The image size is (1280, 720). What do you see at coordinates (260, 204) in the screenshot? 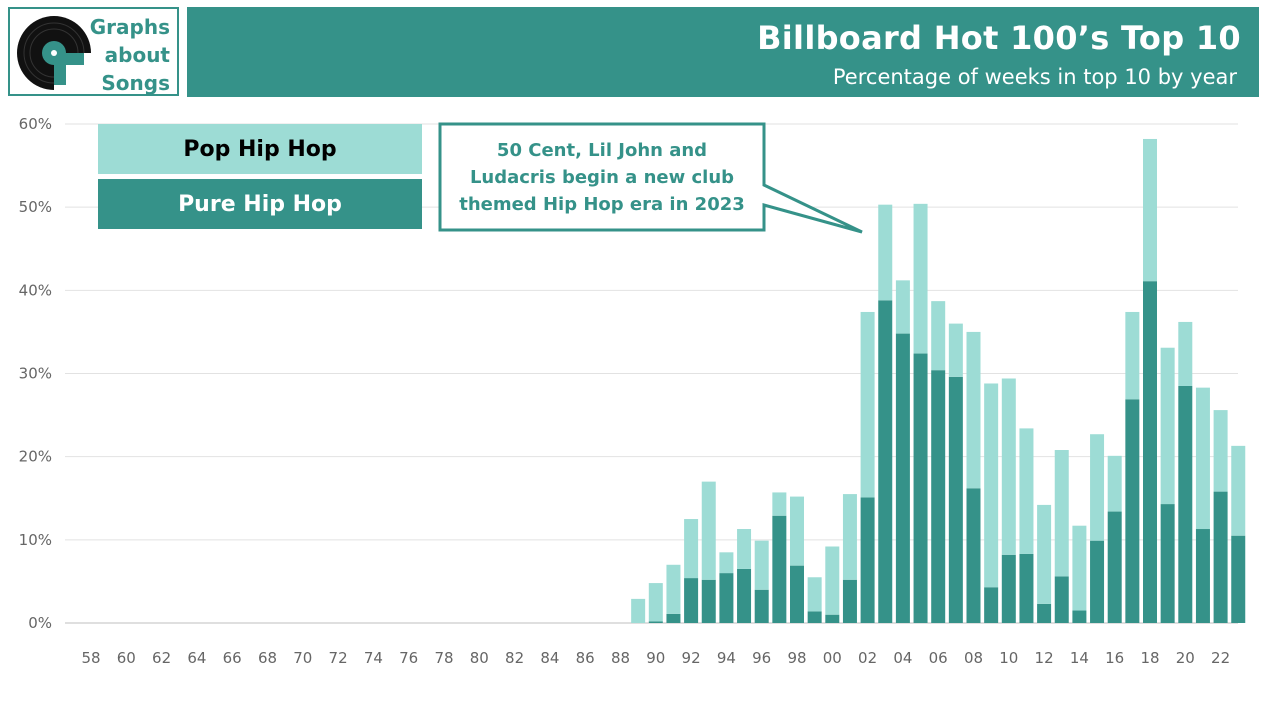
I see `legend-pure-hip-hop: Pure Hip Hop` at bounding box center [260, 204].